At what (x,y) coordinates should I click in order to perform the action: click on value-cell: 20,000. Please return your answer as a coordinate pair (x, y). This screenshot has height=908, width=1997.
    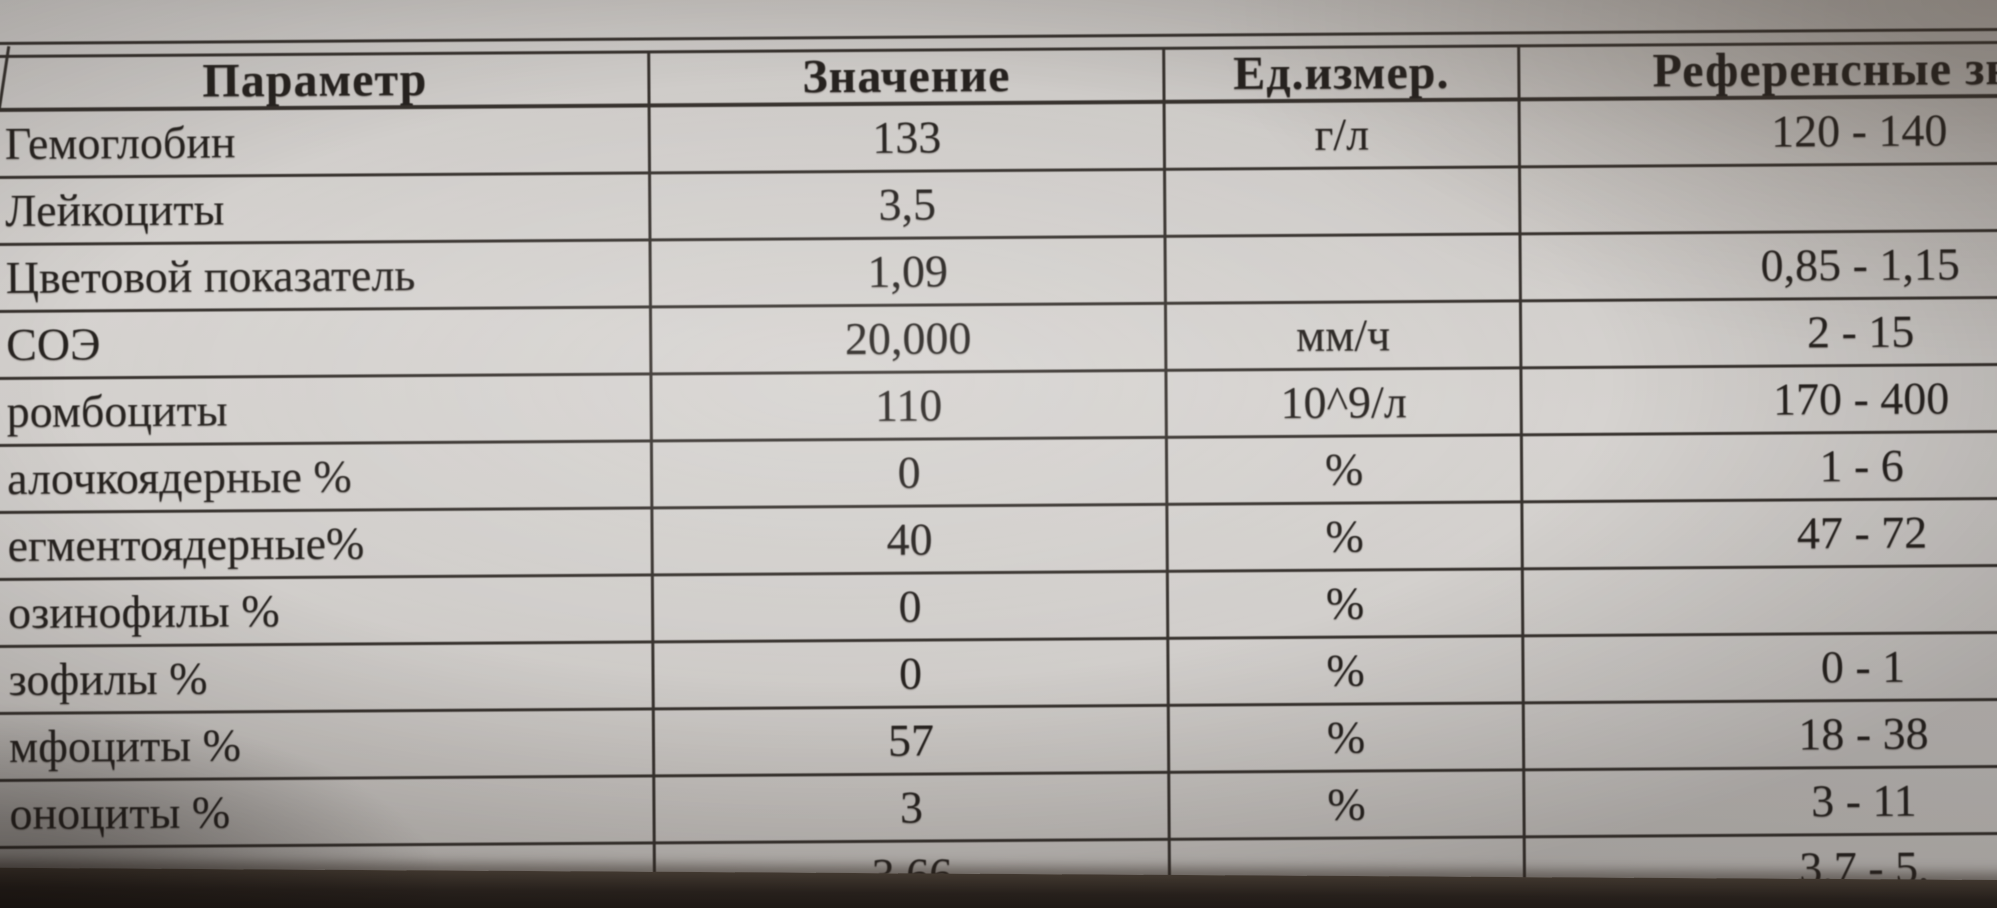
    Looking at the image, I should click on (908, 338).